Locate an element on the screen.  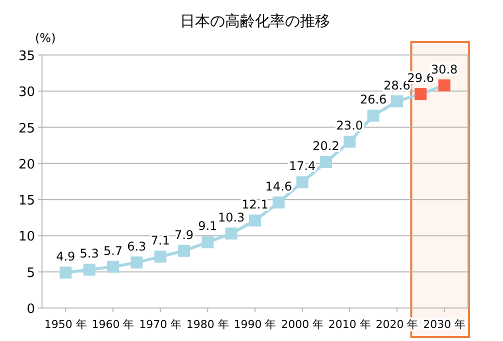
data-label: 9.1 is located at coordinates (208, 226).